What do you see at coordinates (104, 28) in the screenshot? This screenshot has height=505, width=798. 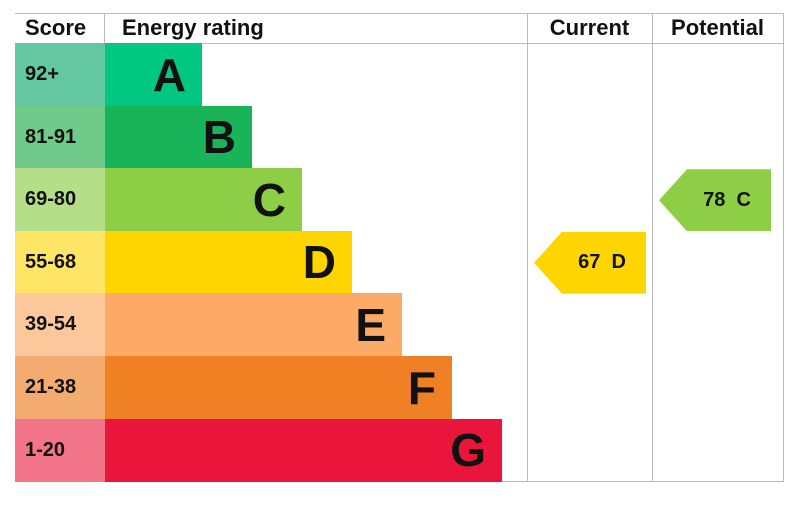 I see `divider-score` at bounding box center [104, 28].